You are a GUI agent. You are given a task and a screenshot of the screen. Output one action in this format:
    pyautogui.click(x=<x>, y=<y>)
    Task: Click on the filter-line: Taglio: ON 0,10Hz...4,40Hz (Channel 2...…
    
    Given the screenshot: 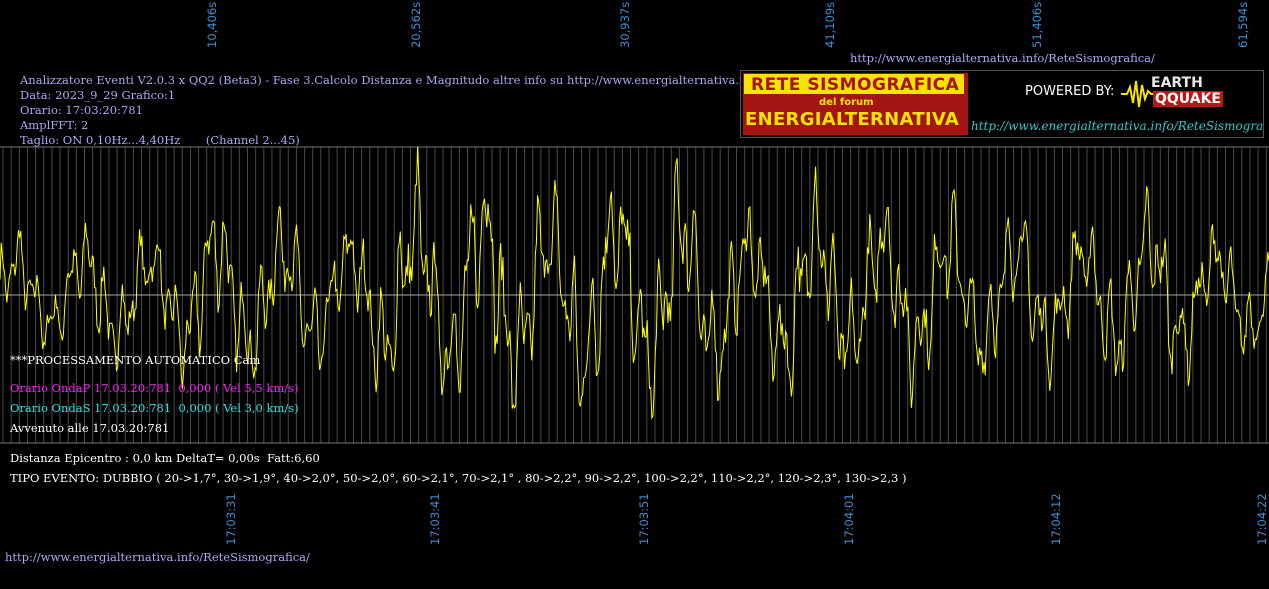 What is the action you would take?
    pyautogui.click(x=160, y=140)
    